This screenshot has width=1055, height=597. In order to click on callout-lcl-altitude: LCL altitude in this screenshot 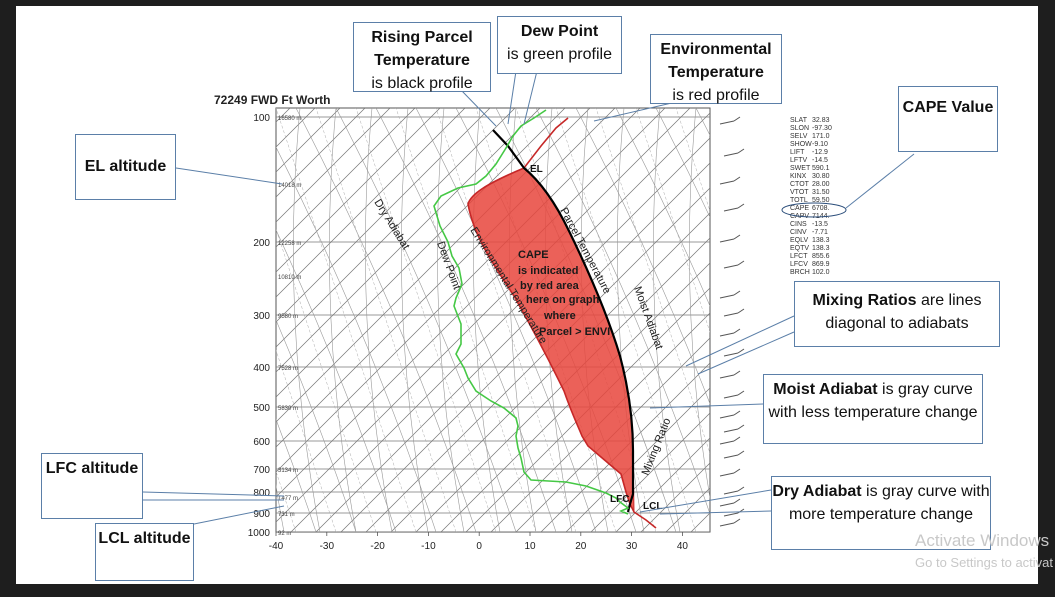, I will do `click(144, 552)`.